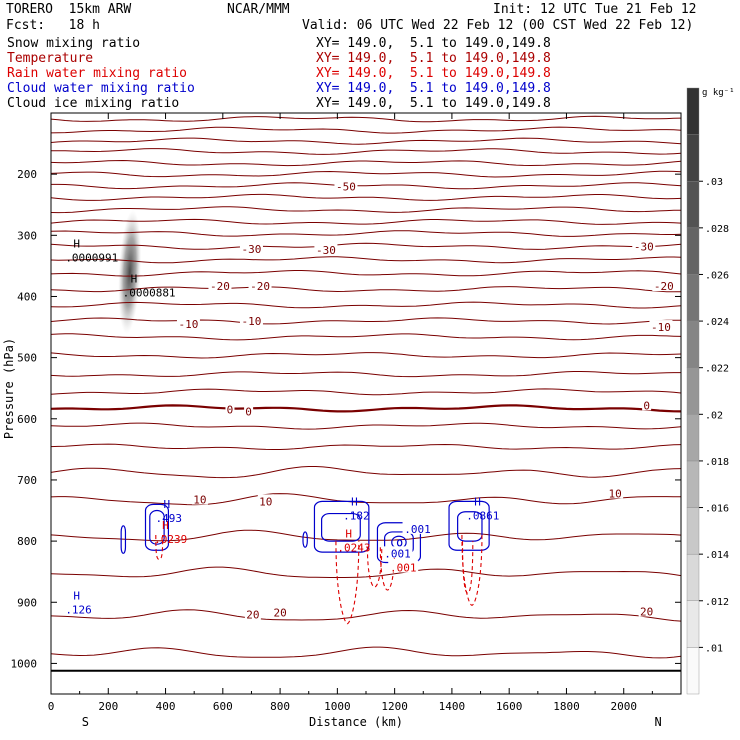 This screenshot has width=740, height=740. Describe the element at coordinates (27, 480) in the screenshot. I see `y-tick-label: 700` at that location.